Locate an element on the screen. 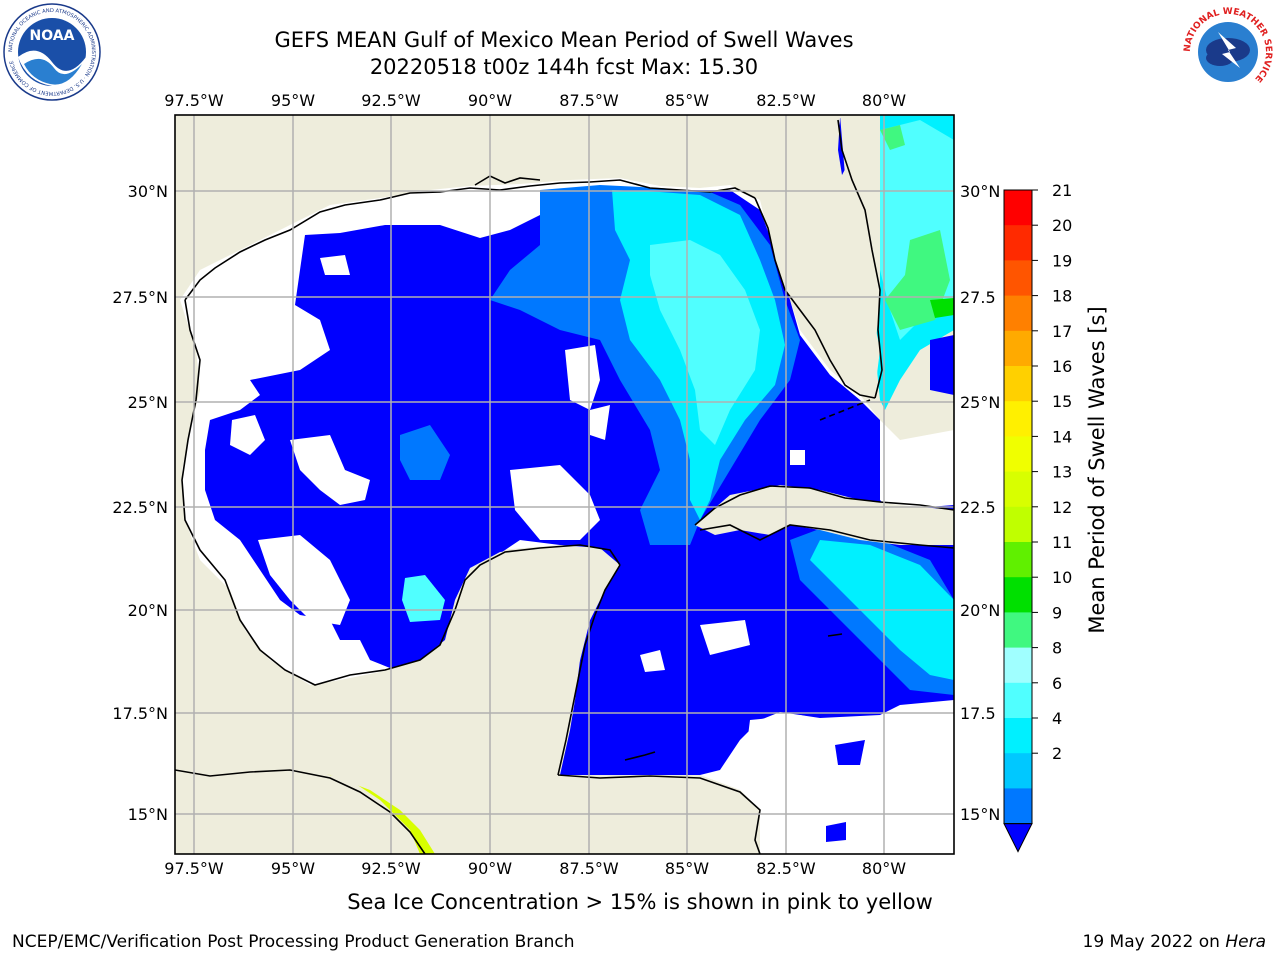 This screenshot has width=1280, height=960. lon-label: 97.5°W is located at coordinates (194, 868).